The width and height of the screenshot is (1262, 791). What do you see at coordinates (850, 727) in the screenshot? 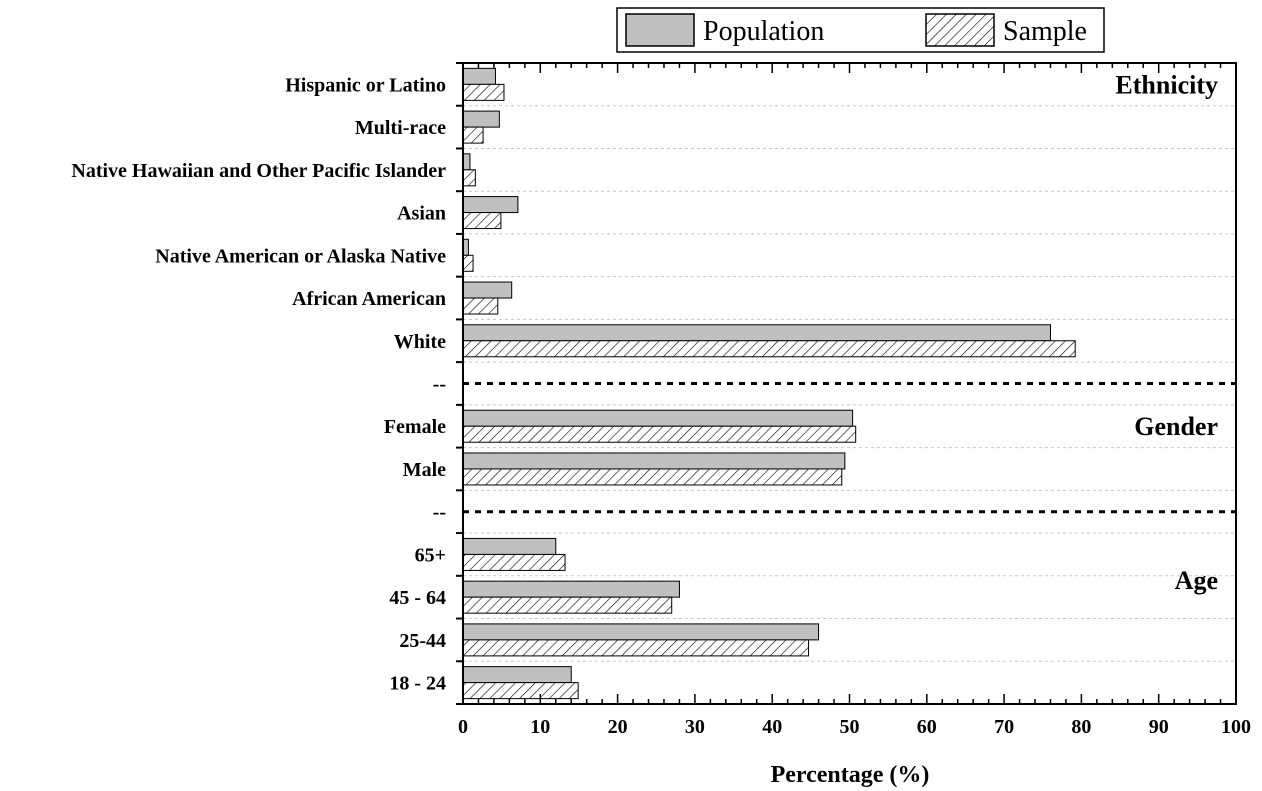
I see `x-tick-label: 50` at bounding box center [850, 727].